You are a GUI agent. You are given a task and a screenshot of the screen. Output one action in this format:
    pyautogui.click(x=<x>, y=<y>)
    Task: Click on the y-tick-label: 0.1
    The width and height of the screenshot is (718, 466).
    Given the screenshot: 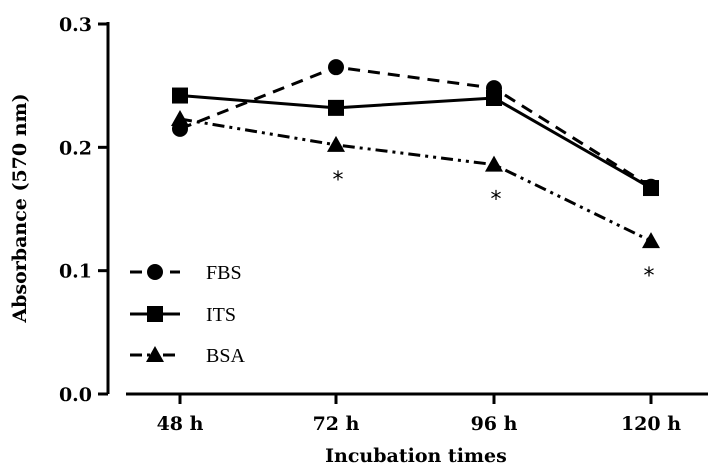 What is the action you would take?
    pyautogui.click(x=75, y=272)
    